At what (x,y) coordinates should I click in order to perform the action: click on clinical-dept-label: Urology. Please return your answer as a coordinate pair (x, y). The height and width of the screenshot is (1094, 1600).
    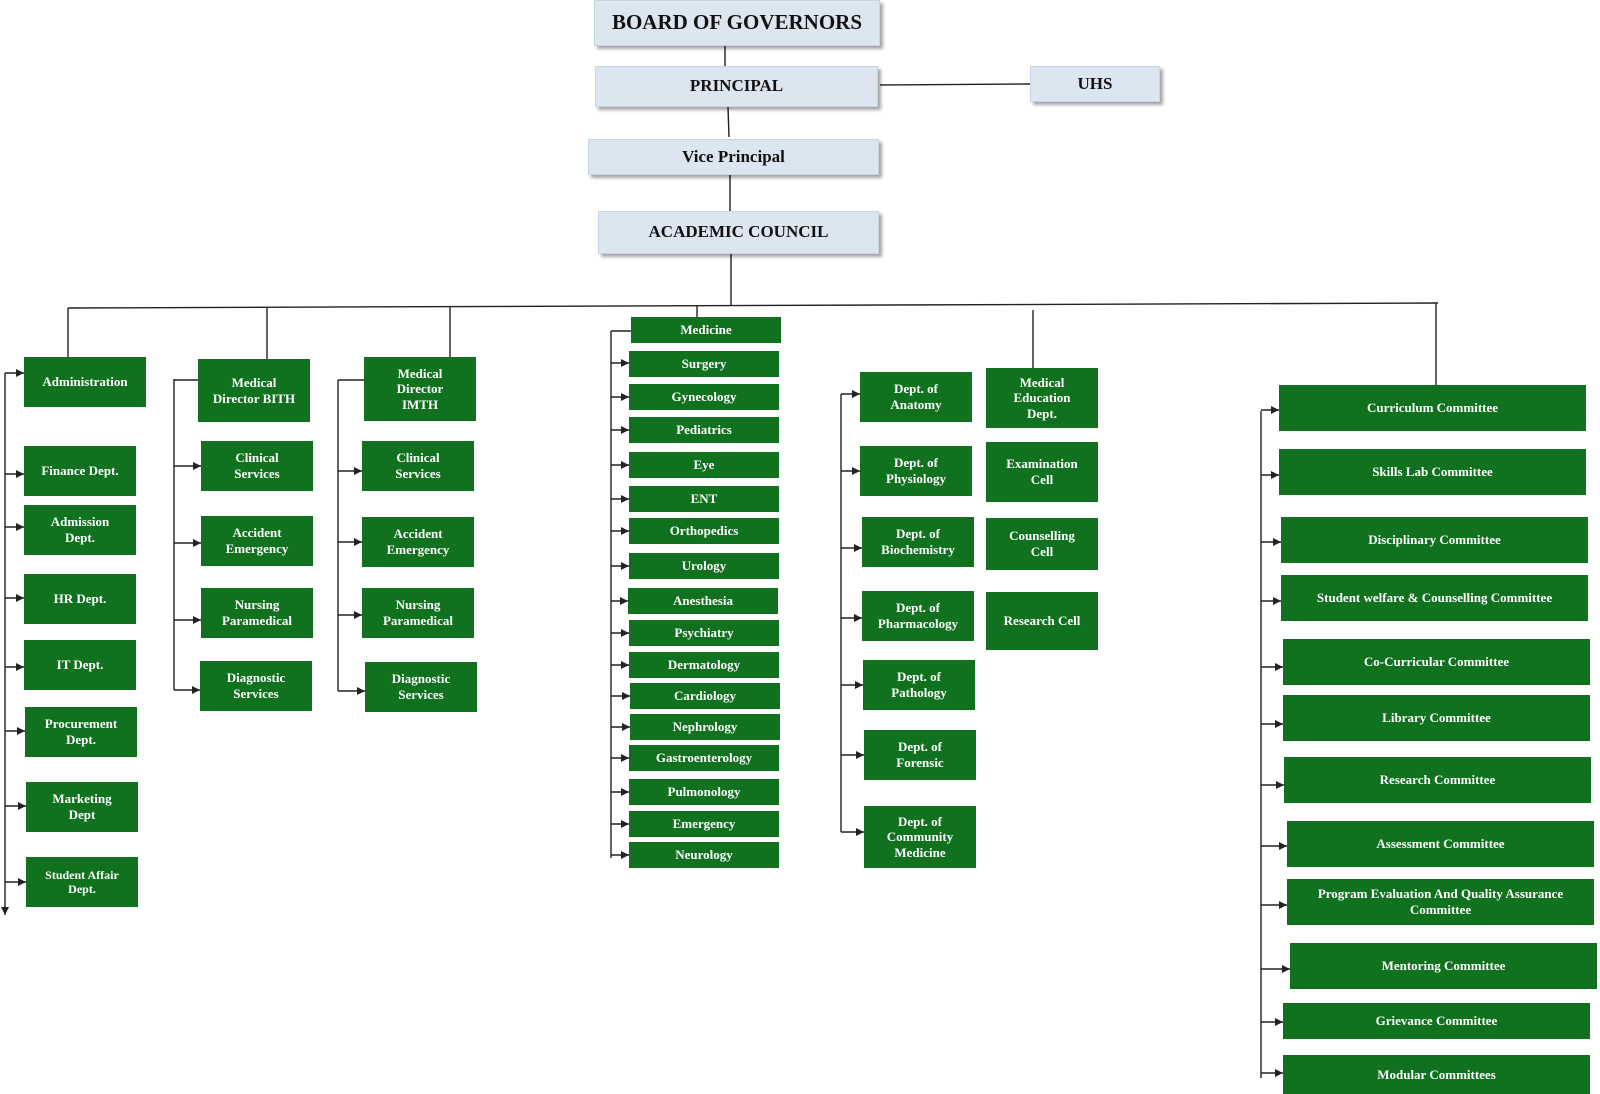
    Looking at the image, I should click on (704, 566).